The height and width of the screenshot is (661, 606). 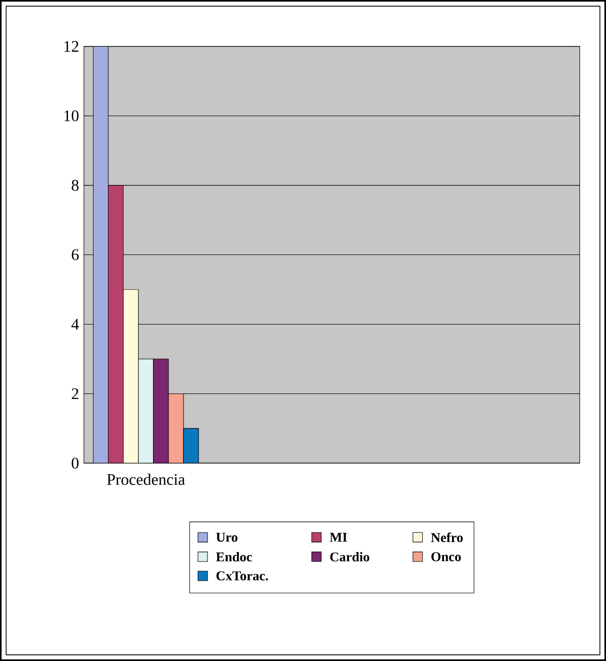 I want to click on legend-label: CxTorac., so click(x=242, y=575).